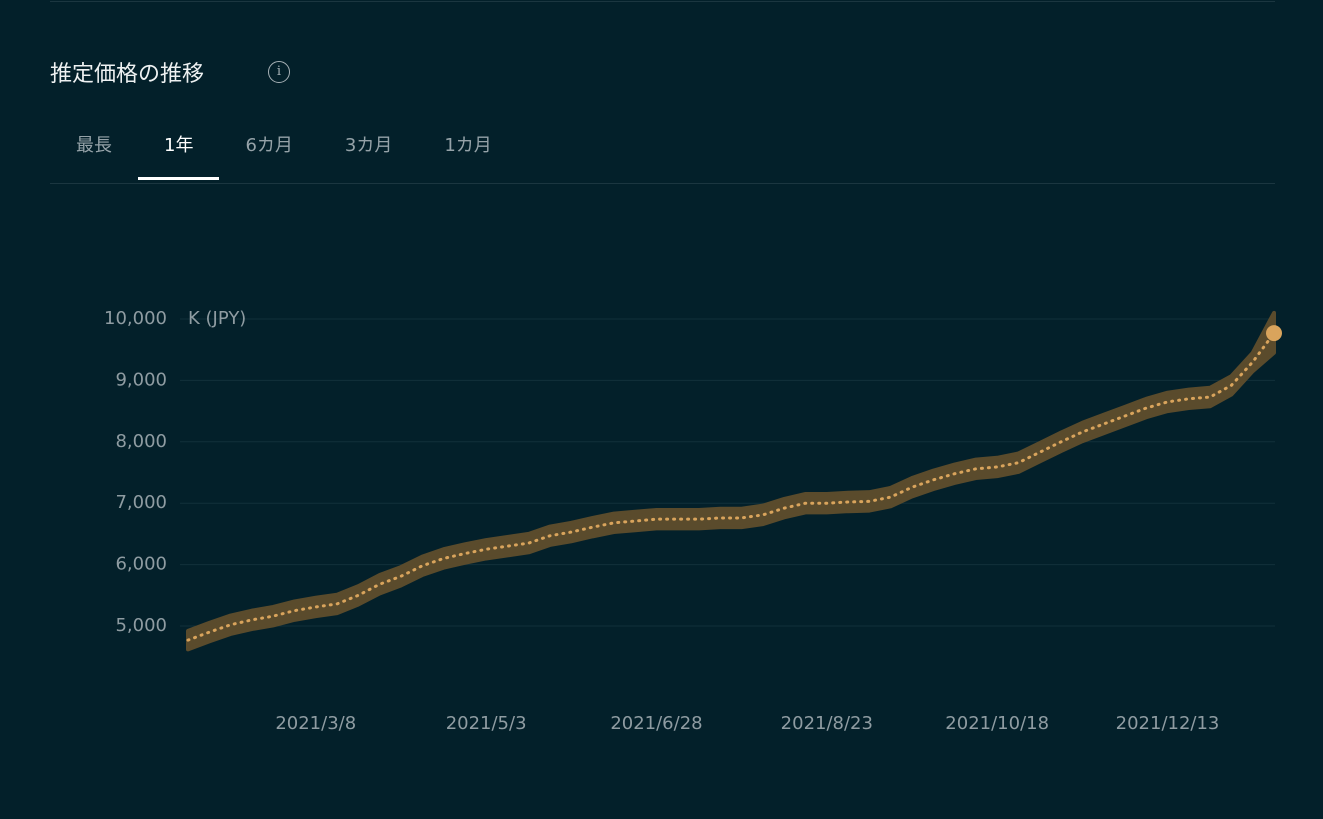 The height and width of the screenshot is (819, 1323). Describe the element at coordinates (269, 145) in the screenshot. I see `period-tab: 6カ月` at that location.